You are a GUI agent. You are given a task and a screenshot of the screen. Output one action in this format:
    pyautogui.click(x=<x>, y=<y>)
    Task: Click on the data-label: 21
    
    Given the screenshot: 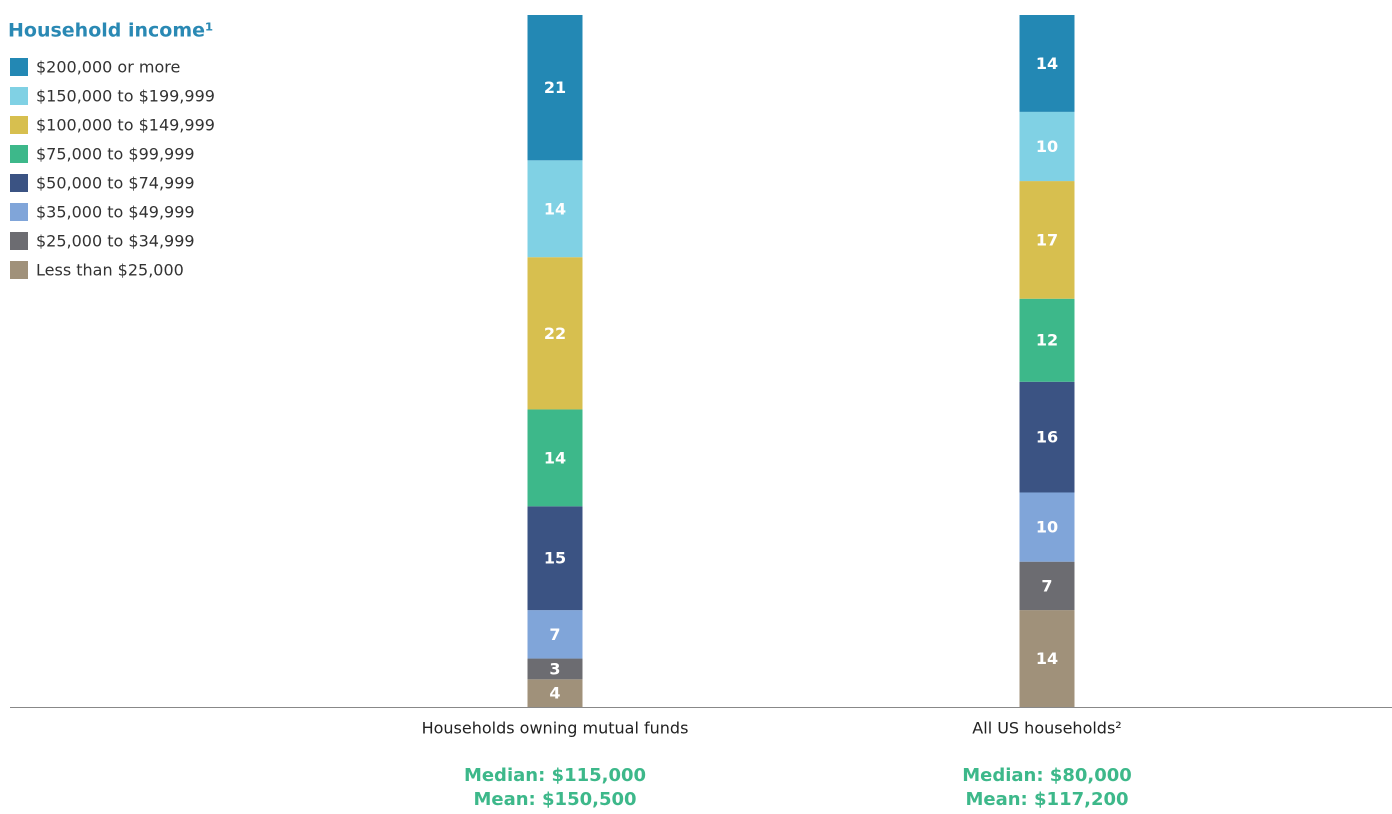 What is the action you would take?
    pyautogui.click(x=555, y=87)
    